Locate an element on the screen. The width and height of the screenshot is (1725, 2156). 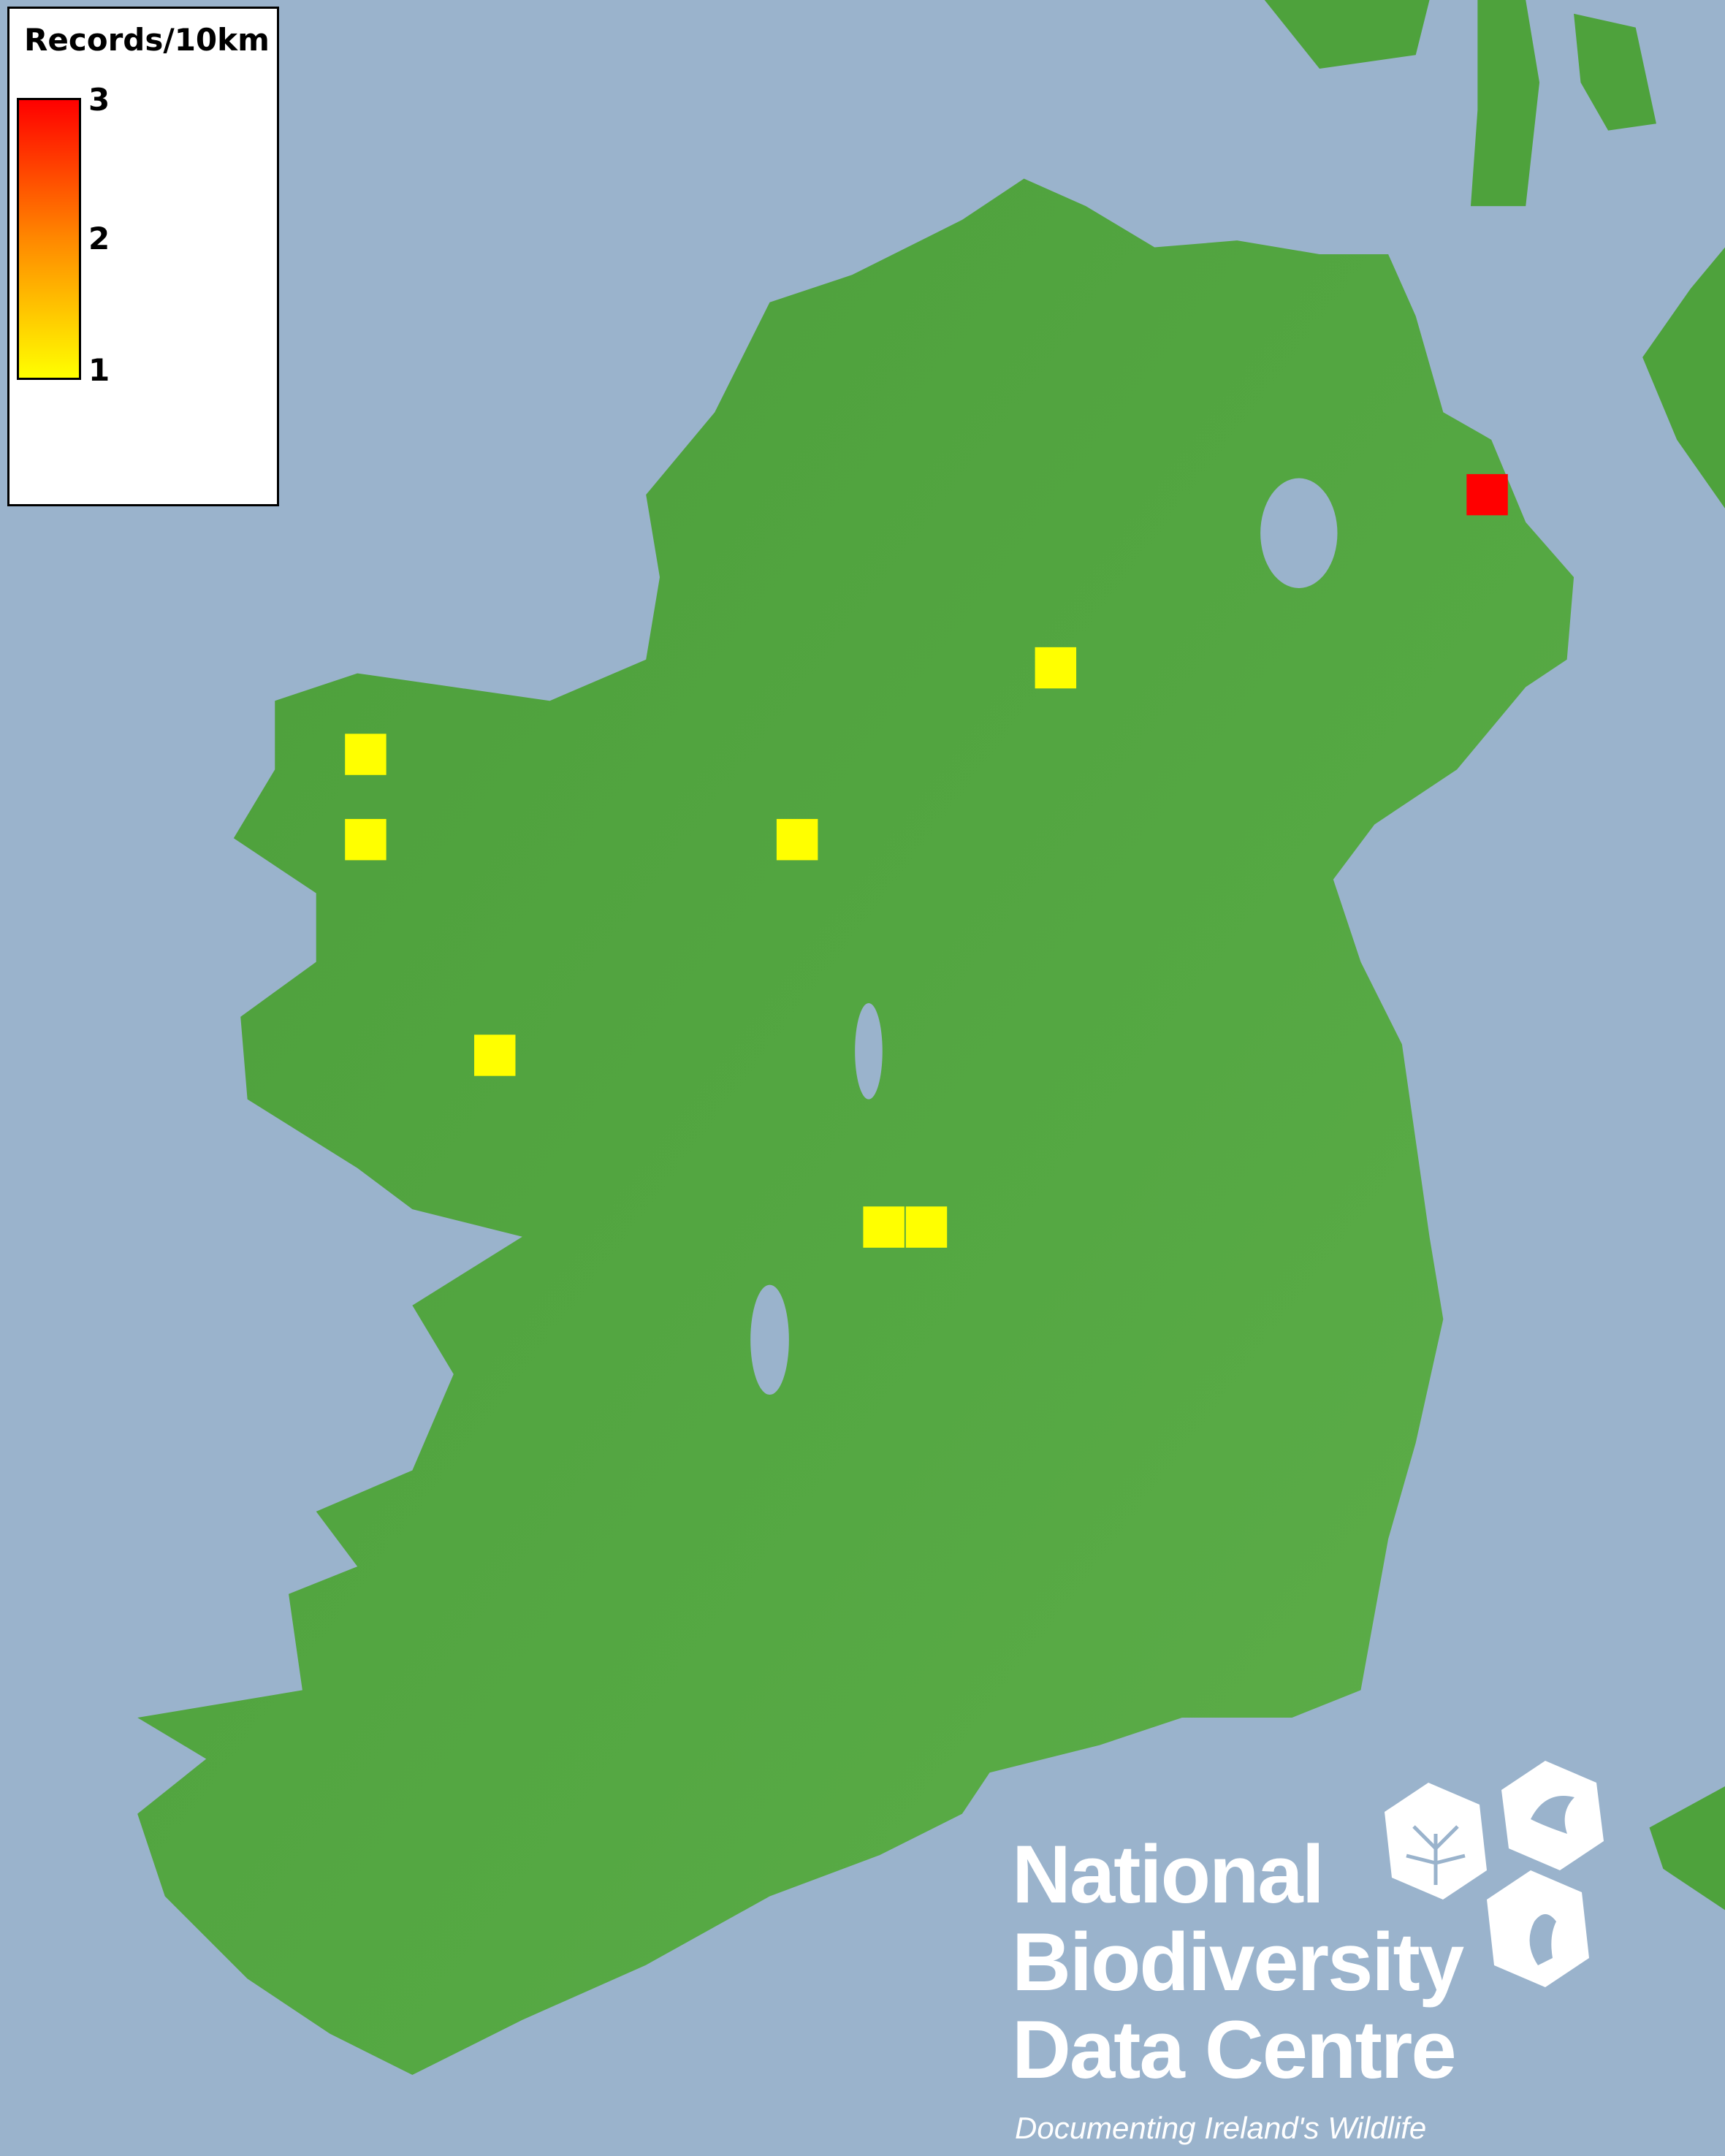
scotland-coast is located at coordinates (1347, 34).